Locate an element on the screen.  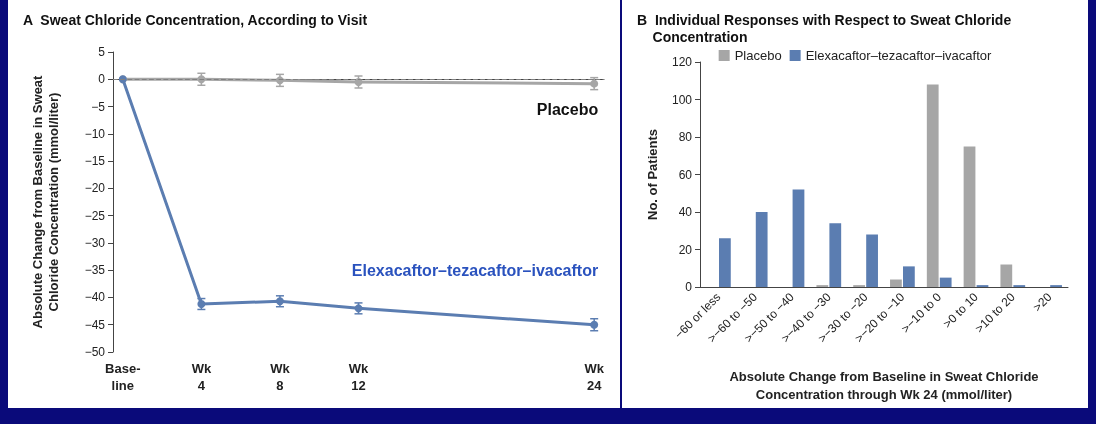
y-tick-label: 80 is located at coordinates (685, 137).